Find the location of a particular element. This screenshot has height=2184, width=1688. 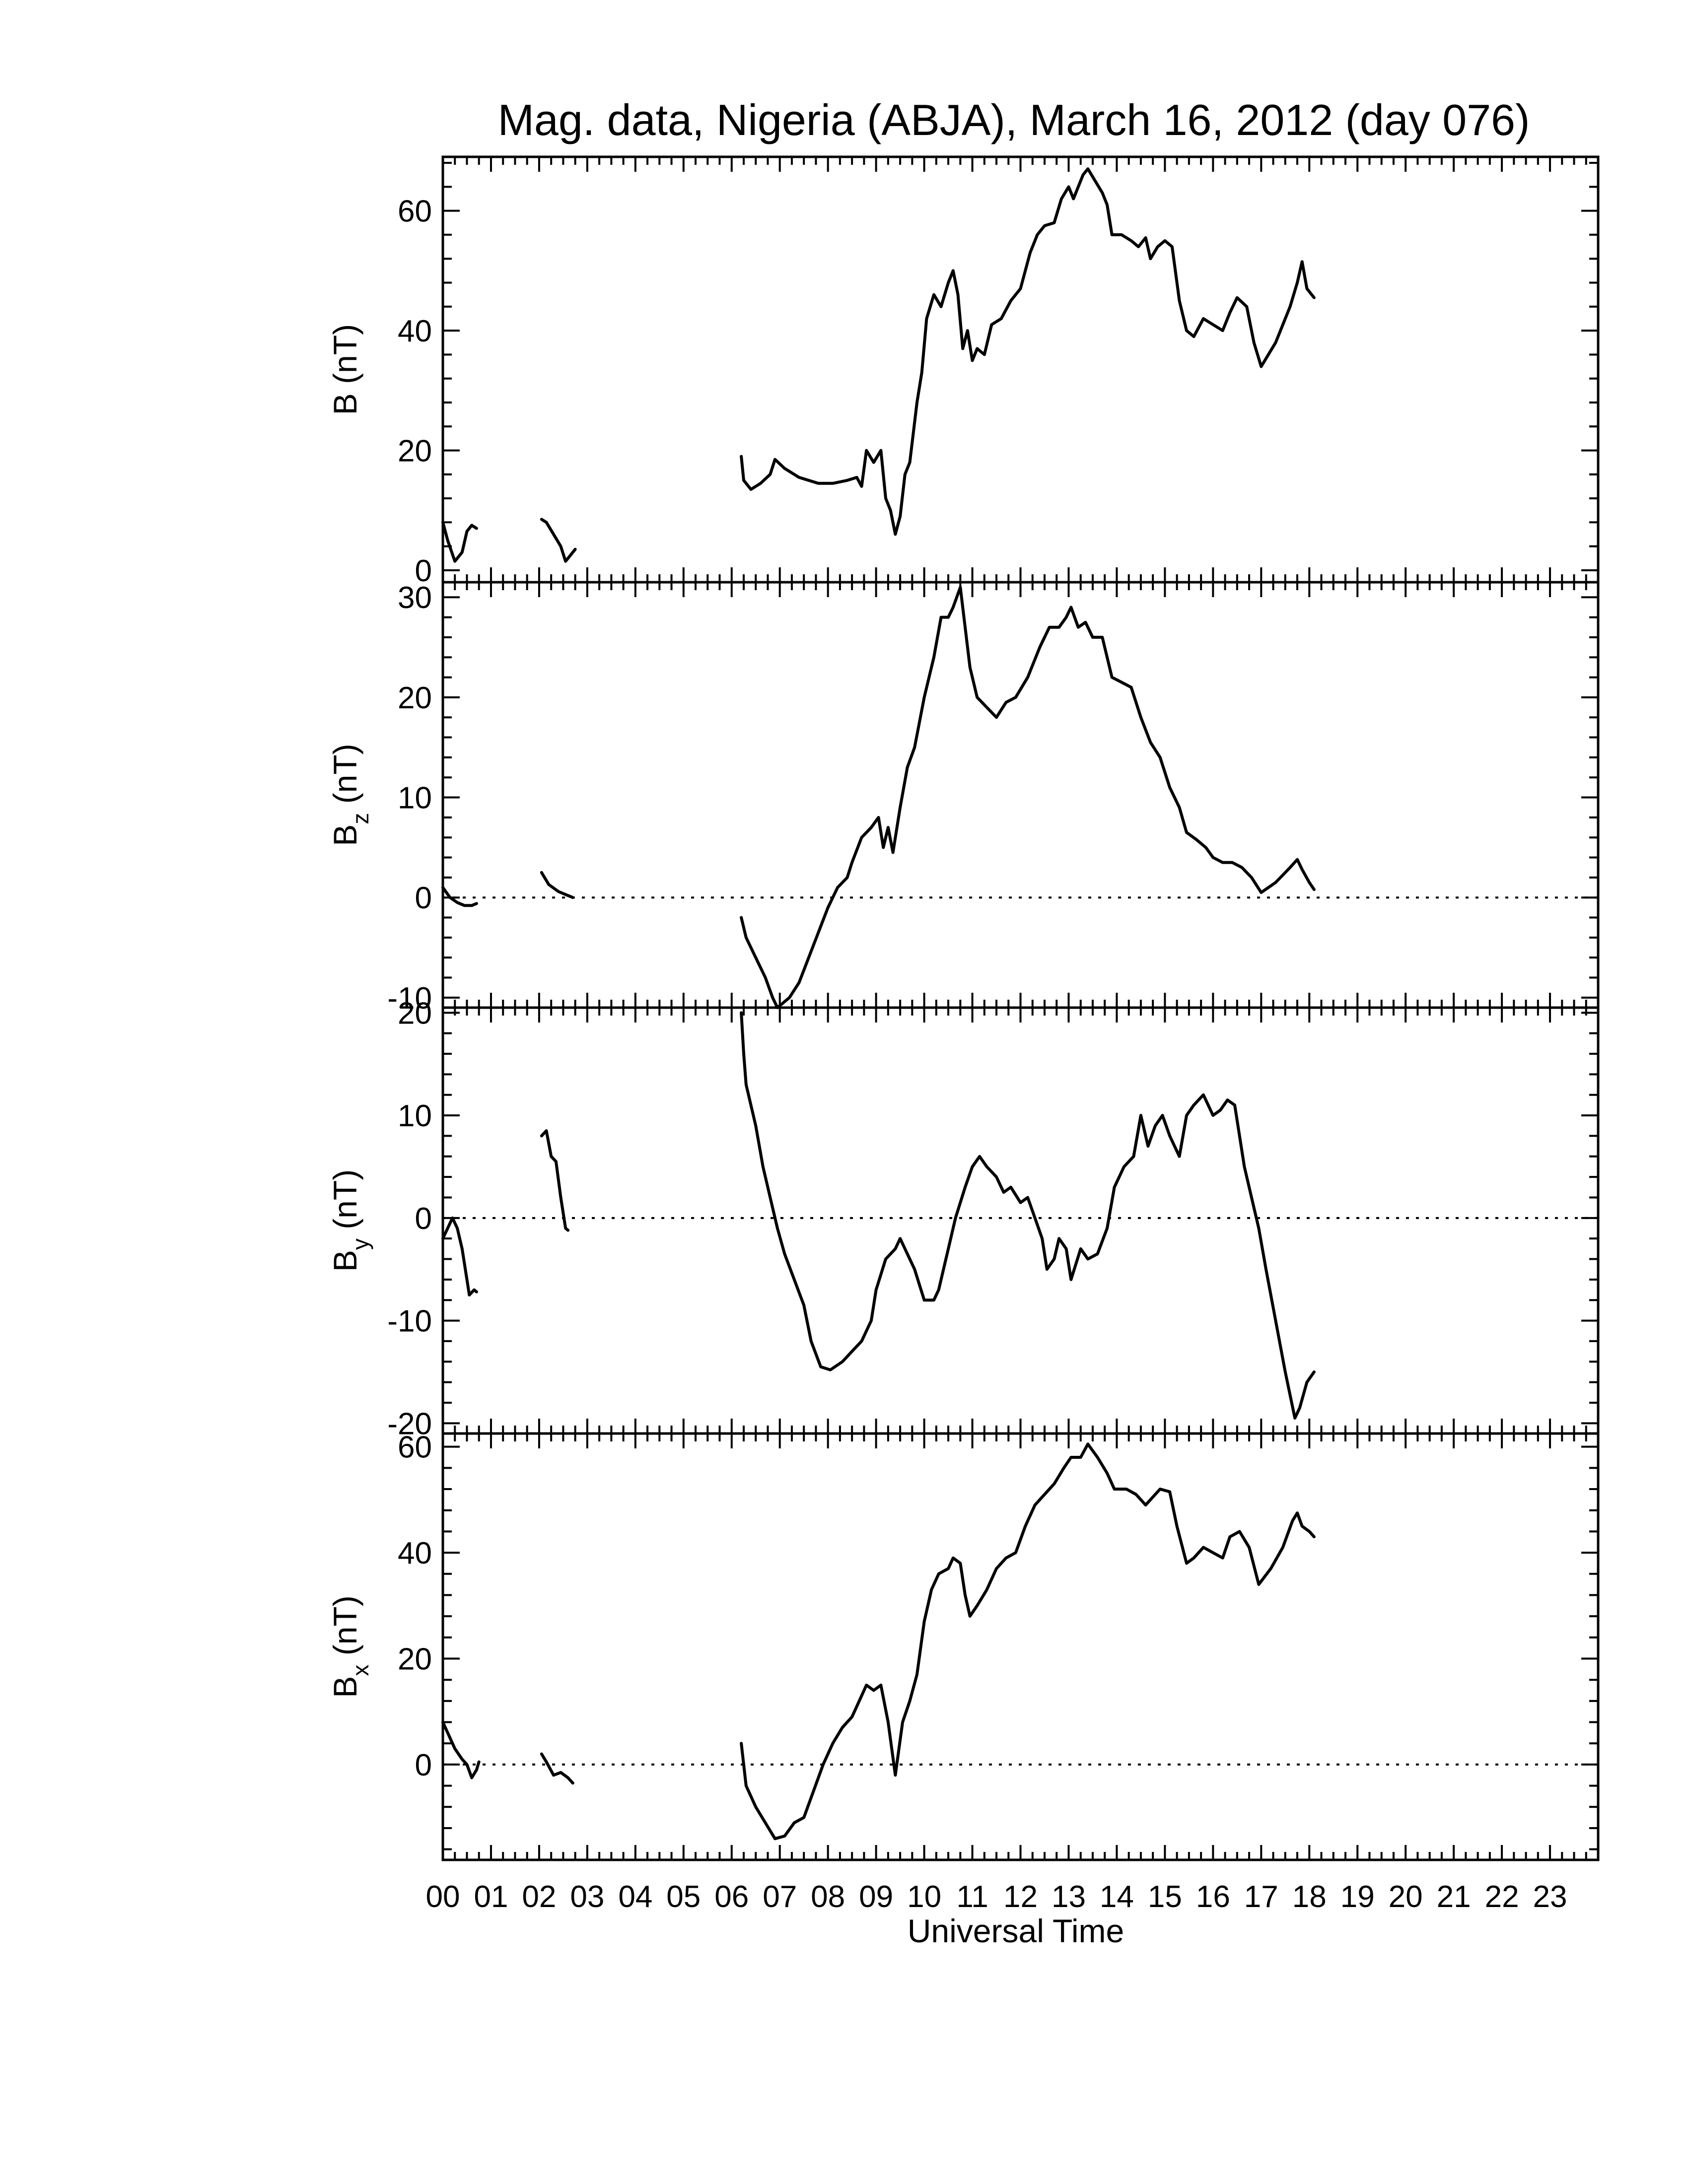

x-tick-label: 19 is located at coordinates (1357, 1897).